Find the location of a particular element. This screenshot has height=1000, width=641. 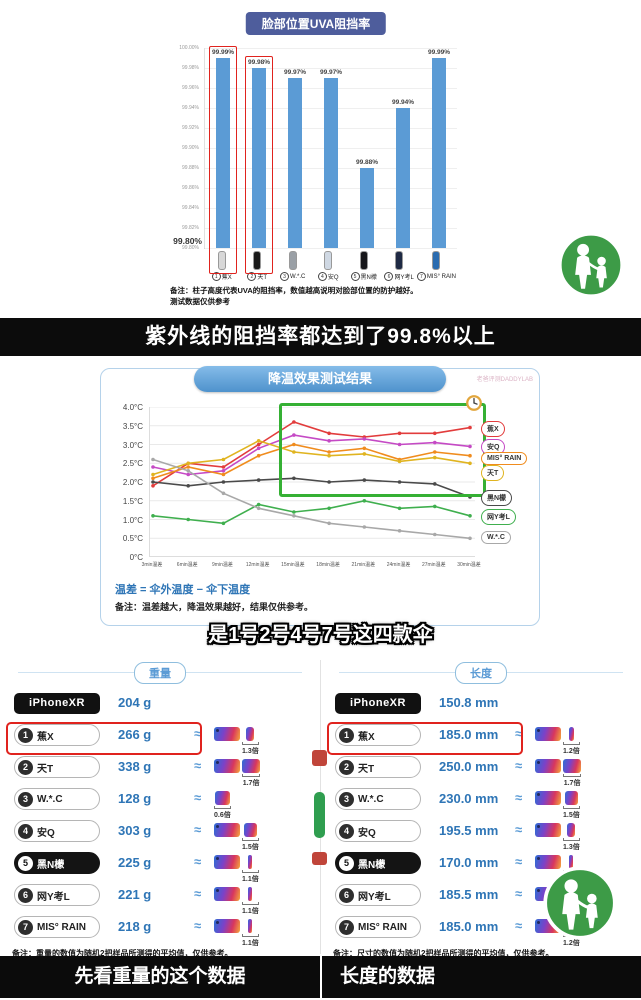

temperature-formula: 温差 = 伞外温度 − 伞下温度 is located at coordinates (183, 590).